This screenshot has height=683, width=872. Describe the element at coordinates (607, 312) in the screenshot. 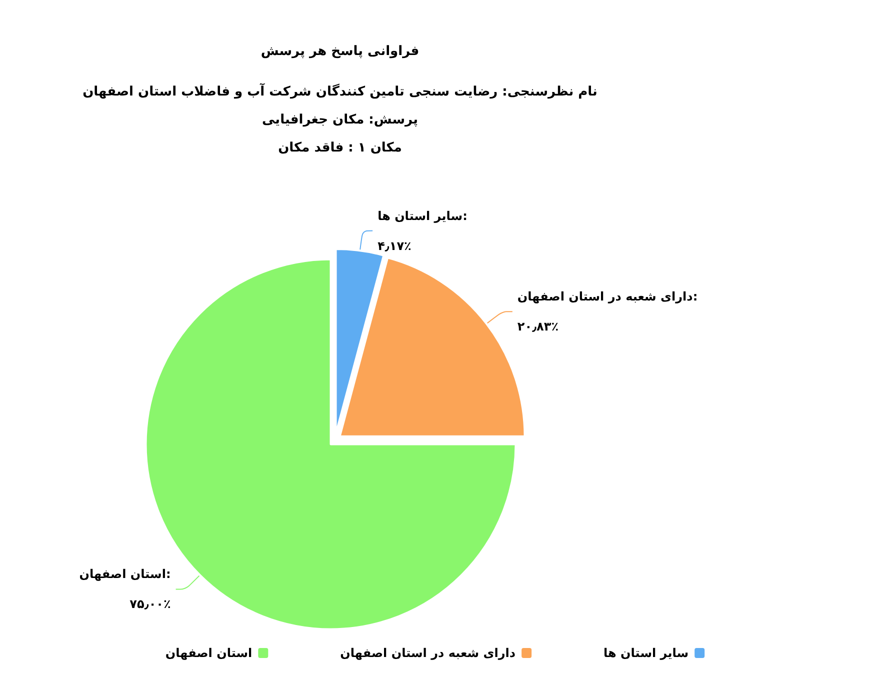

I see `text: دارای شعبه در استان اصفهان: ۲۰٫۸۳٪` at that location.